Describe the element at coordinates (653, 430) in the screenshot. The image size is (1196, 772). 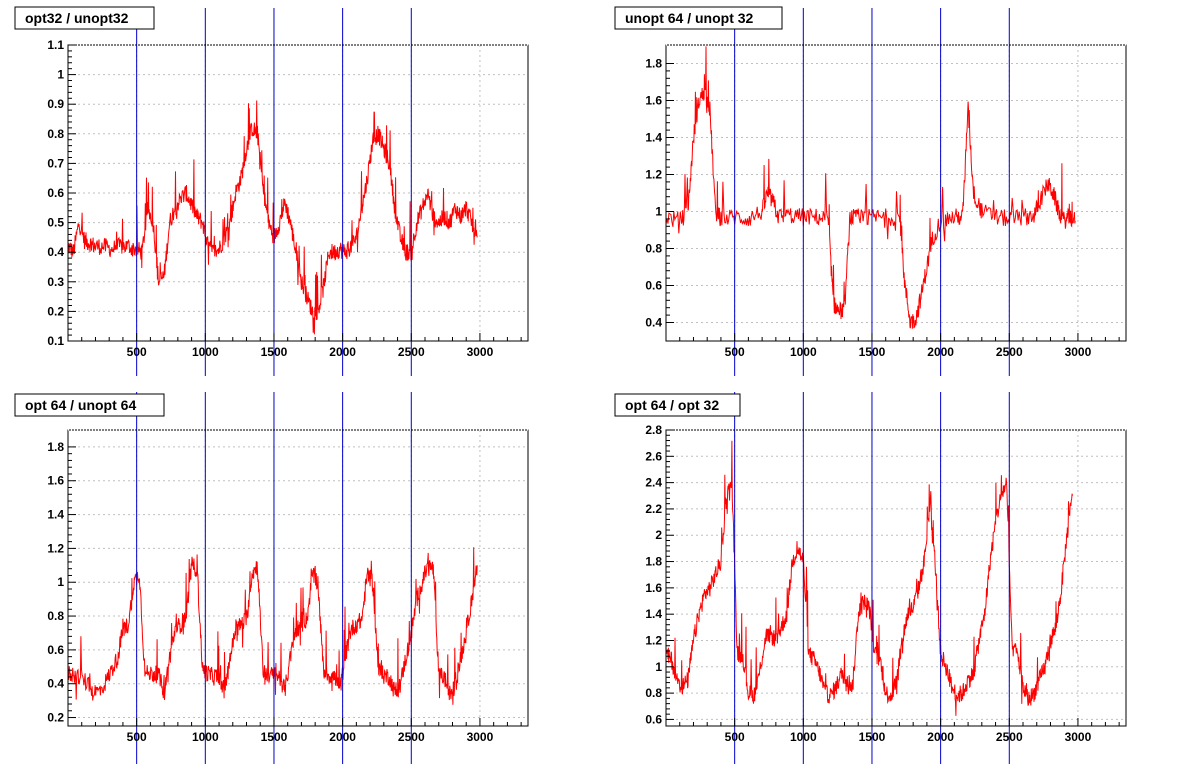
I see `y-tick-label: 2.8` at that location.